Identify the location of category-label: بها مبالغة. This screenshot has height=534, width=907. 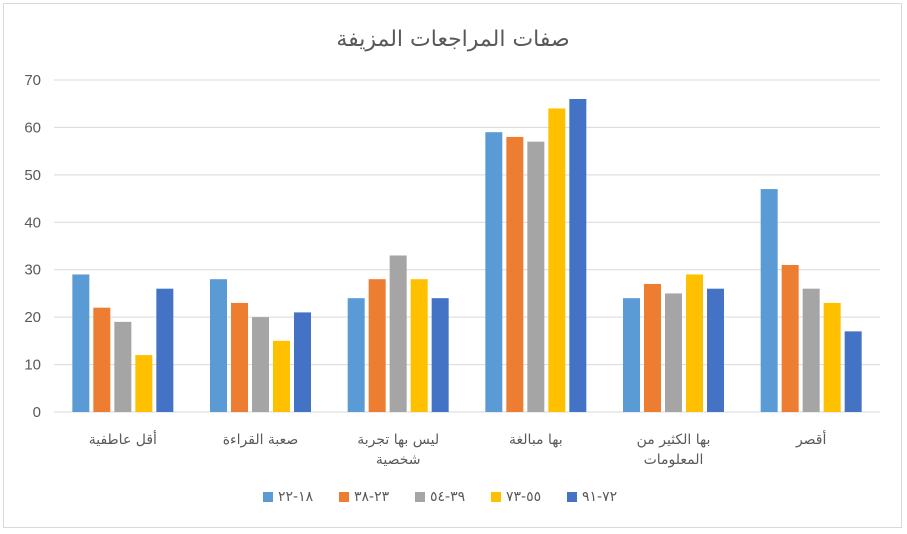
(536, 440).